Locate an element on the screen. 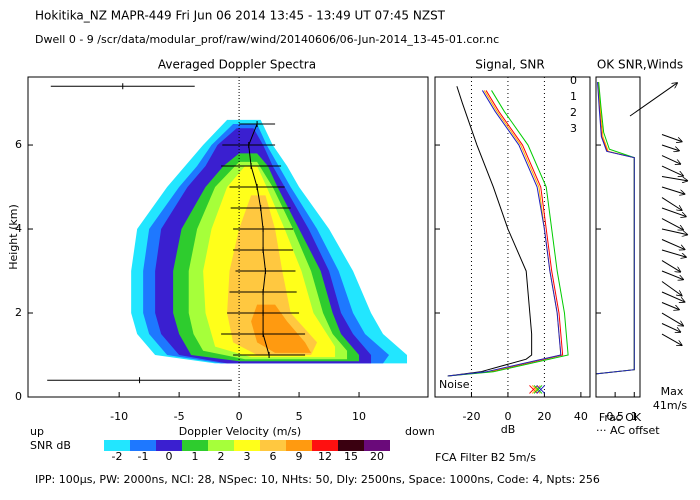 Image resolution: width=700 pixels, height=500 pixels. colorbar-tick-label: 9 is located at coordinates (299, 456).